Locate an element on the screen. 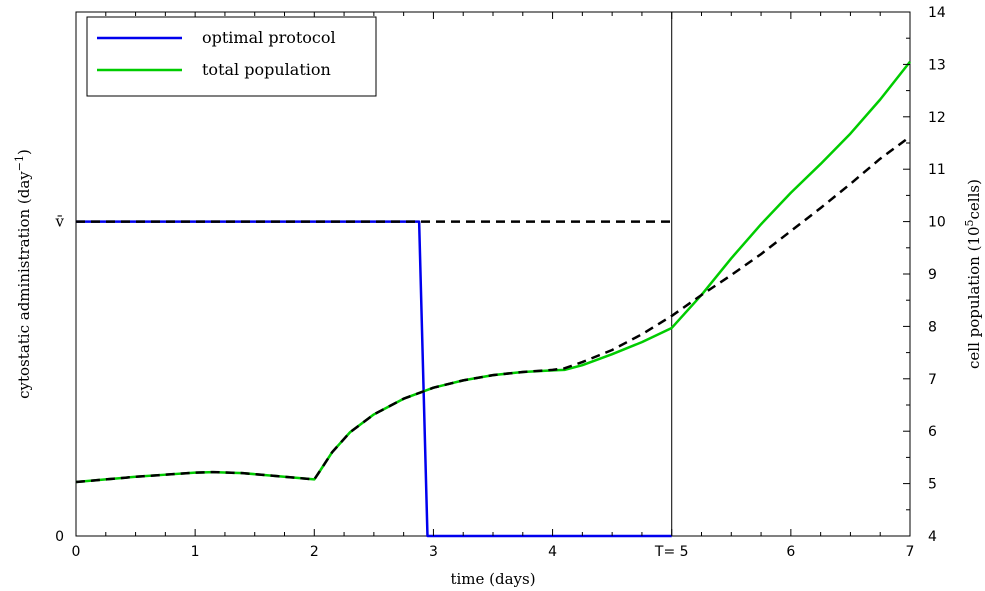 This screenshot has width=985, height=591. y-axis-left-label: cytostatic administration (day−1) is located at coordinates (23, 274).